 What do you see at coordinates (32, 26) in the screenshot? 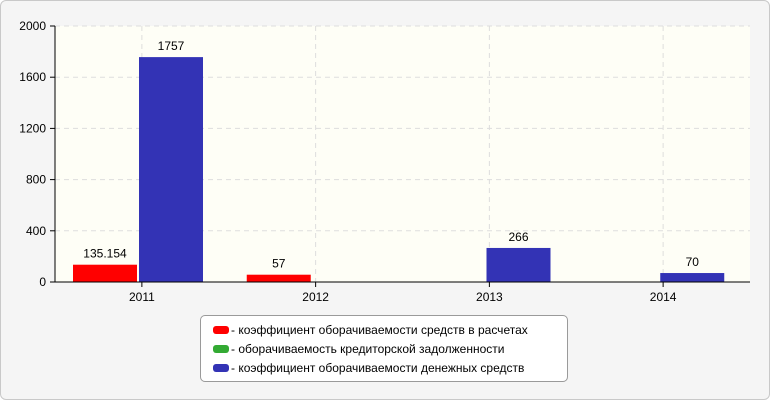
I see `y-tick-label: 2000` at bounding box center [32, 26].